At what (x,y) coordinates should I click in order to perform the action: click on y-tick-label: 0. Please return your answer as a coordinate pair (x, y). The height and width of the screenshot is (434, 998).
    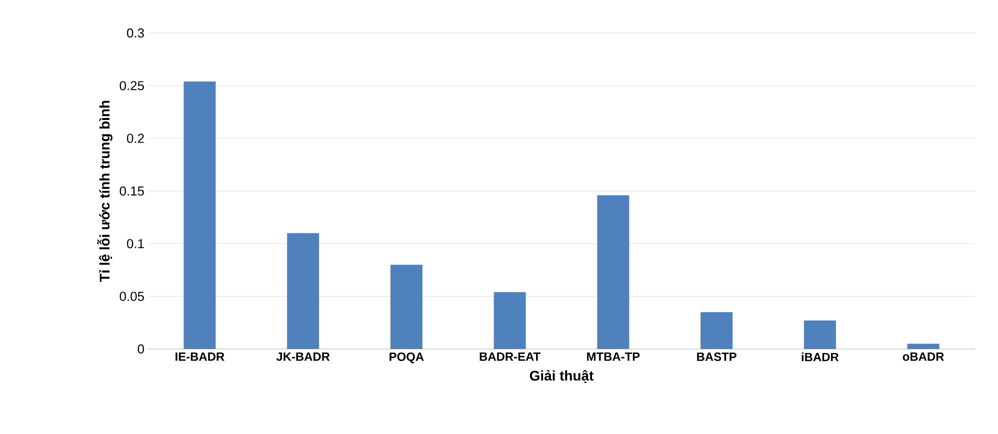
    Looking at the image, I should click on (141, 349).